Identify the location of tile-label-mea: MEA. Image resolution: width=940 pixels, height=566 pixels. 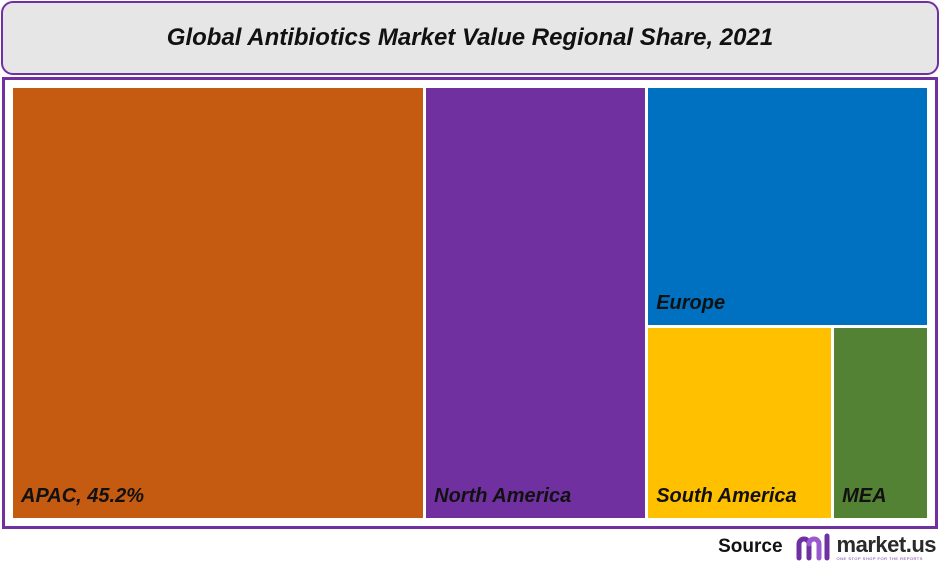
(864, 495).